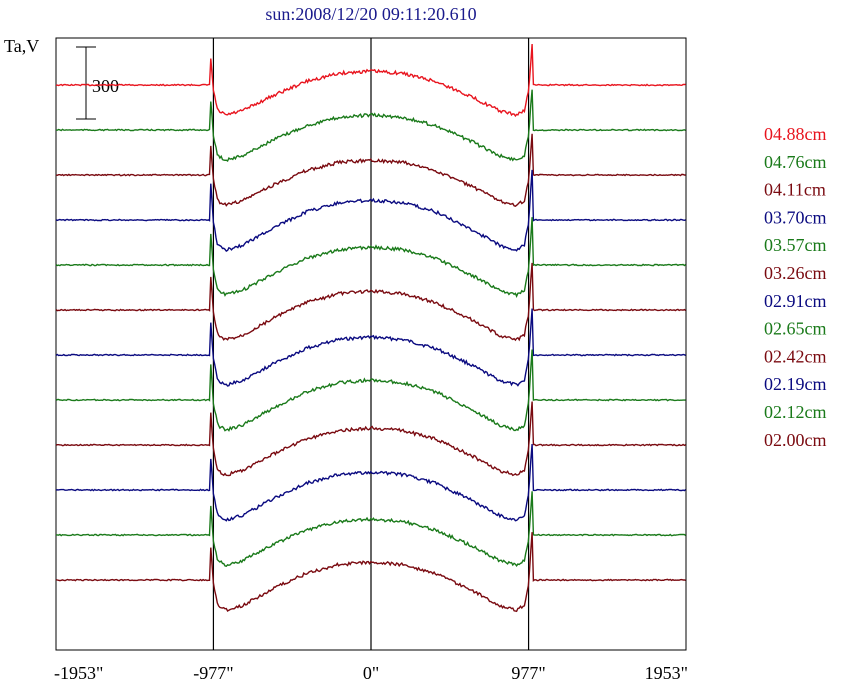 This screenshot has height=686, width=842. I want to click on x-tick-label: 977", so click(528, 673).